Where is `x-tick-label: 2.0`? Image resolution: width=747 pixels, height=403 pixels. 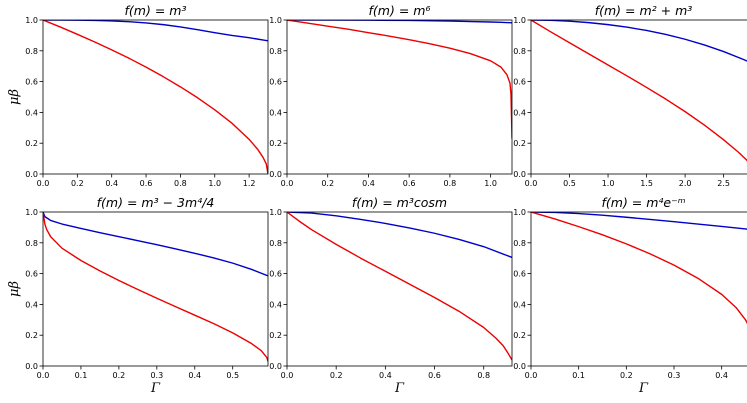
x-tick-label: 2.0 is located at coordinates (685, 183).